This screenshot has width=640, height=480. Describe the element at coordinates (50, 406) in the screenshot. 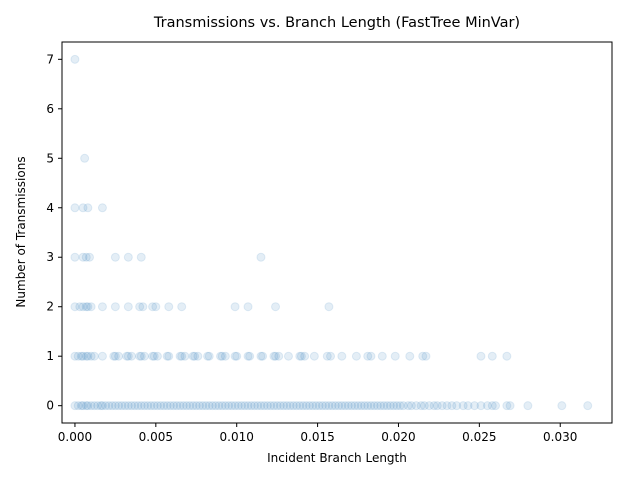

I see `y-tick-label: 0` at that location.